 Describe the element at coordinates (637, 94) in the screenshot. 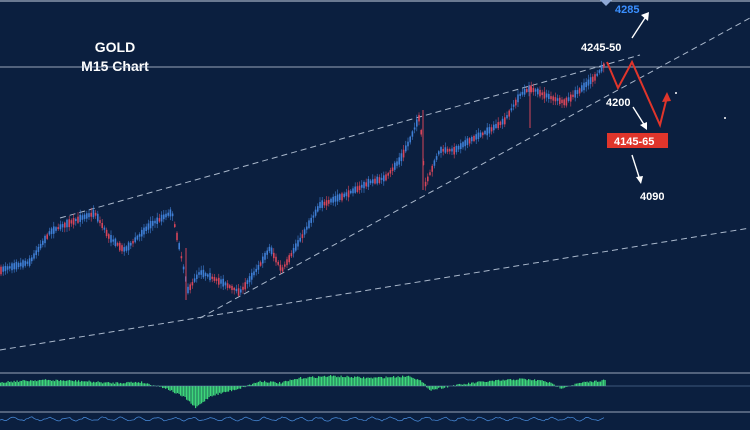

I see `projection-path` at that location.